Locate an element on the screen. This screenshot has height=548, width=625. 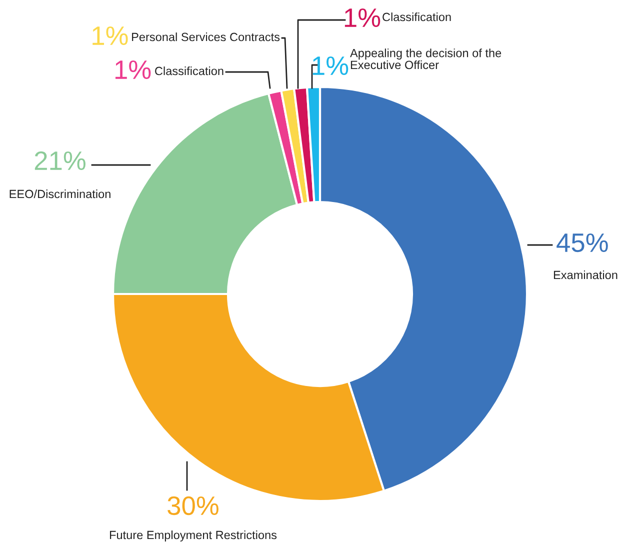
slice-label: Appealing the decision of the Executive Officer is located at coordinates (426, 59).